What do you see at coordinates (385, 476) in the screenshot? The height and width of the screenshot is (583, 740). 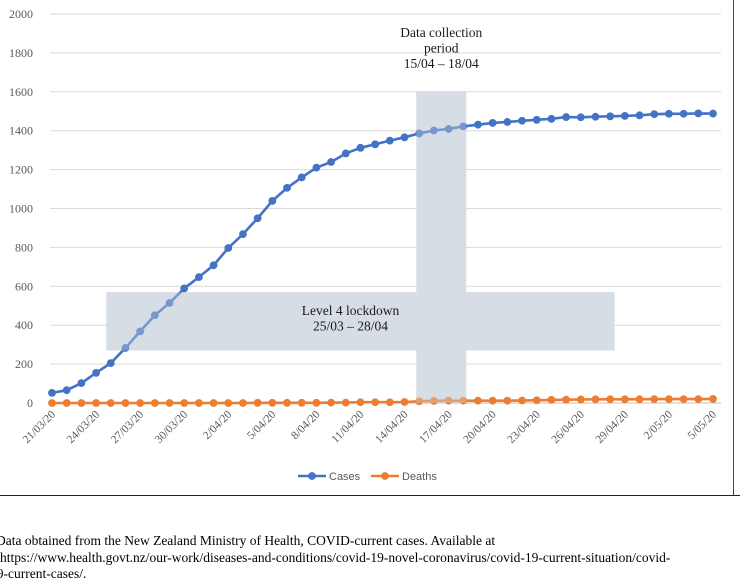 I see `legend-swatch-marker` at bounding box center [385, 476].